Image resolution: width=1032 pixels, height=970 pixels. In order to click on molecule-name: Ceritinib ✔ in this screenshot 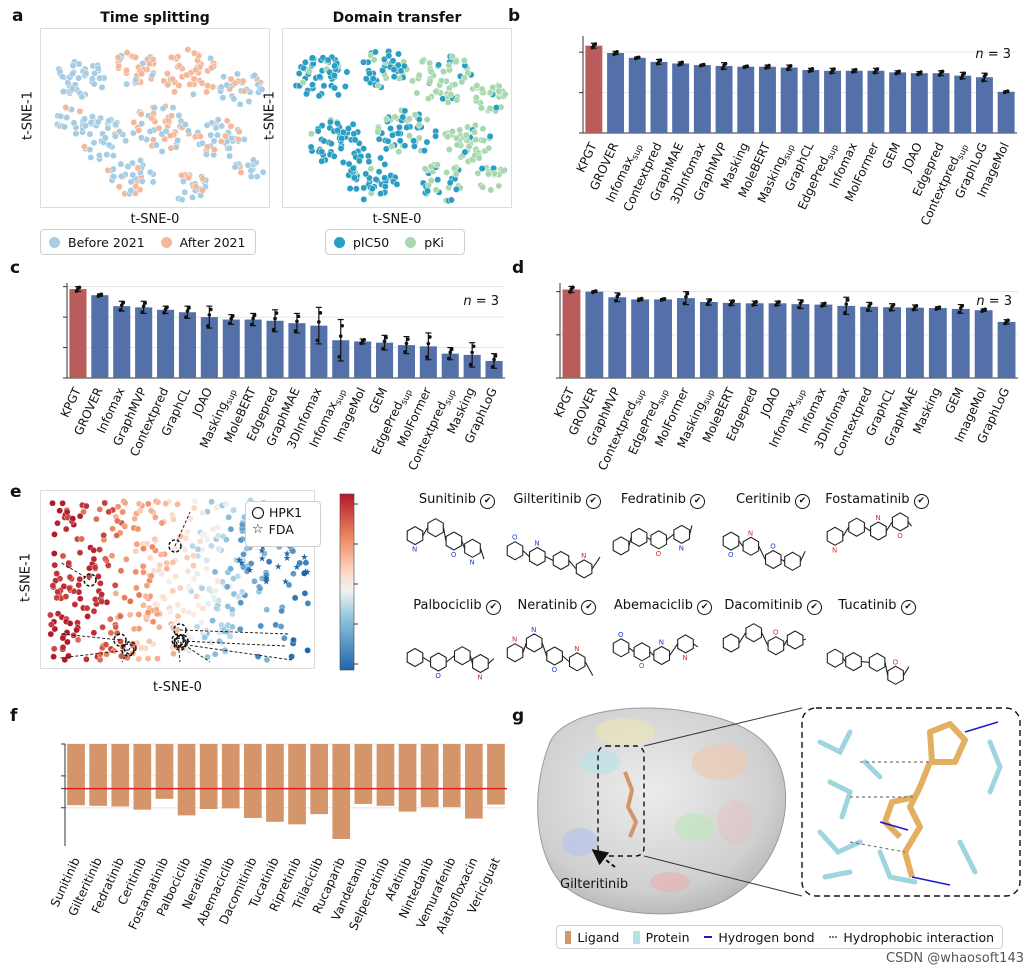, I will do `click(773, 500)`.